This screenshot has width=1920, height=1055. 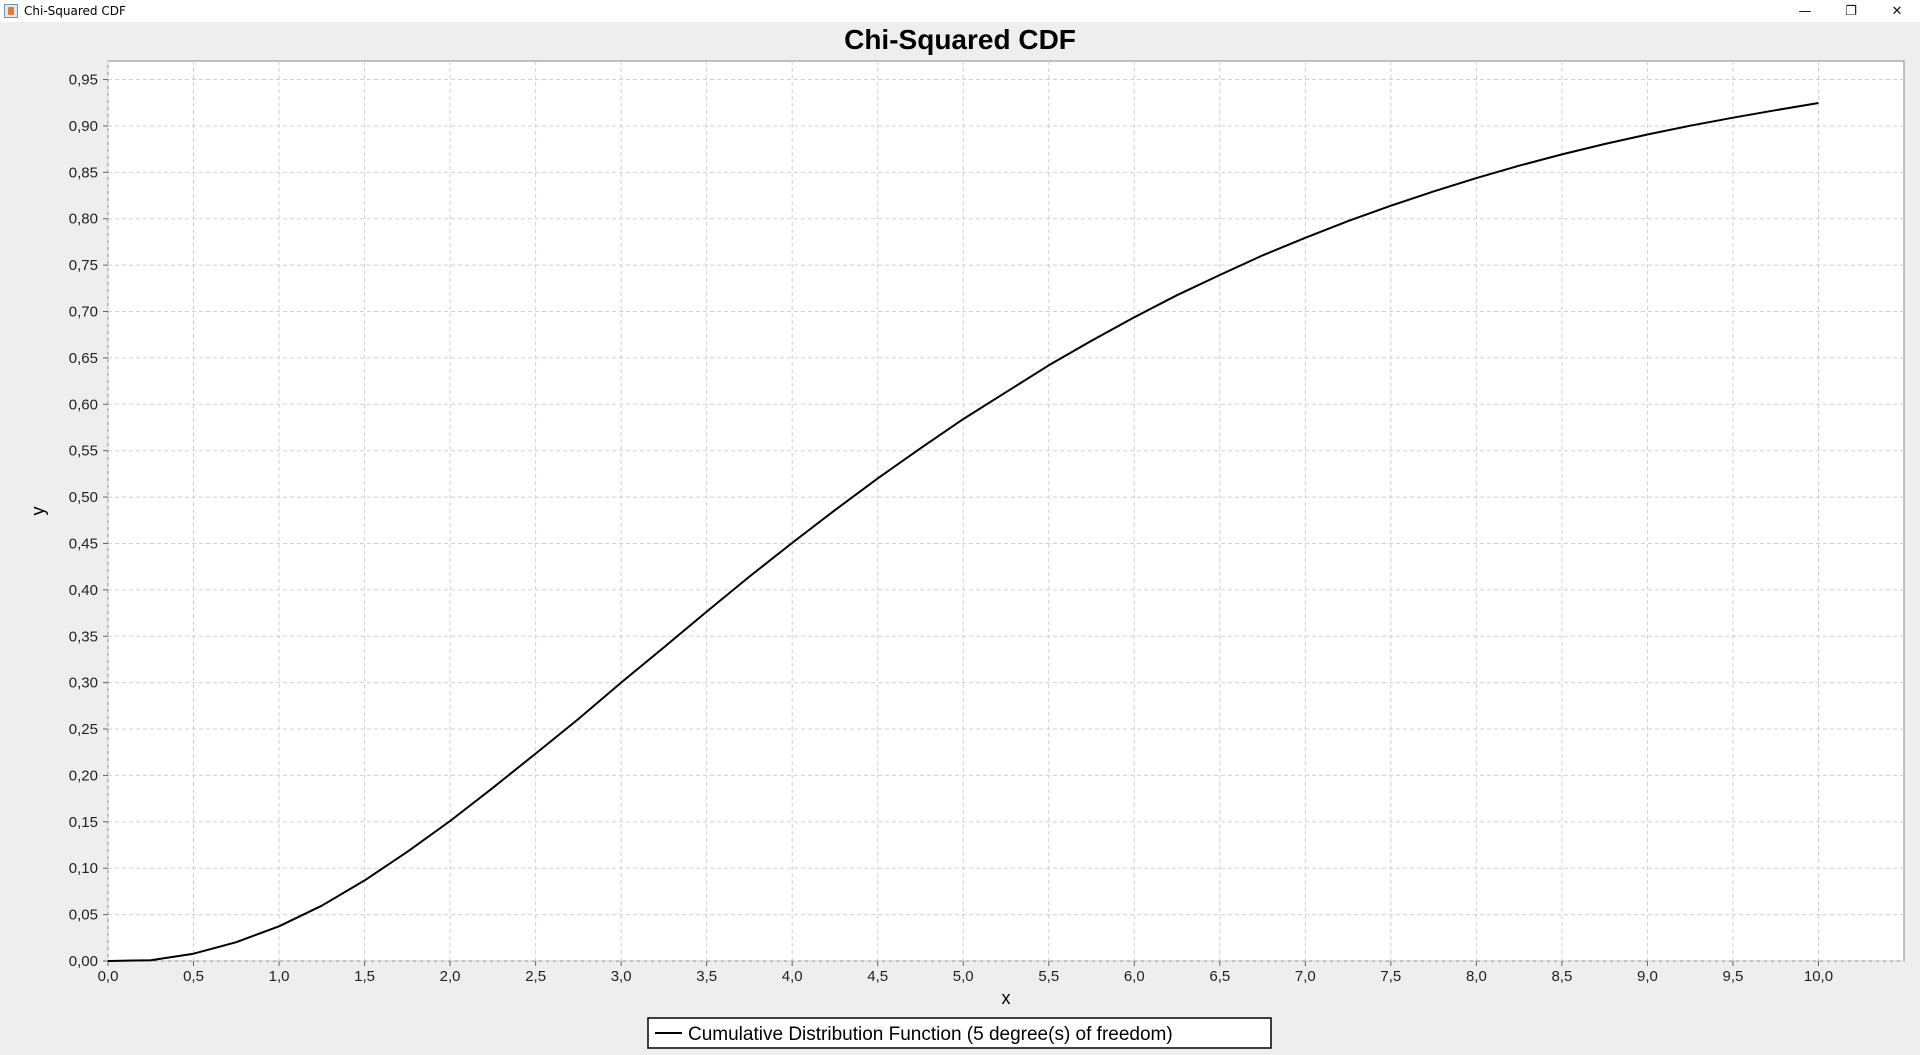 I want to click on x-tick-label: 7,0, so click(x=1305, y=976).